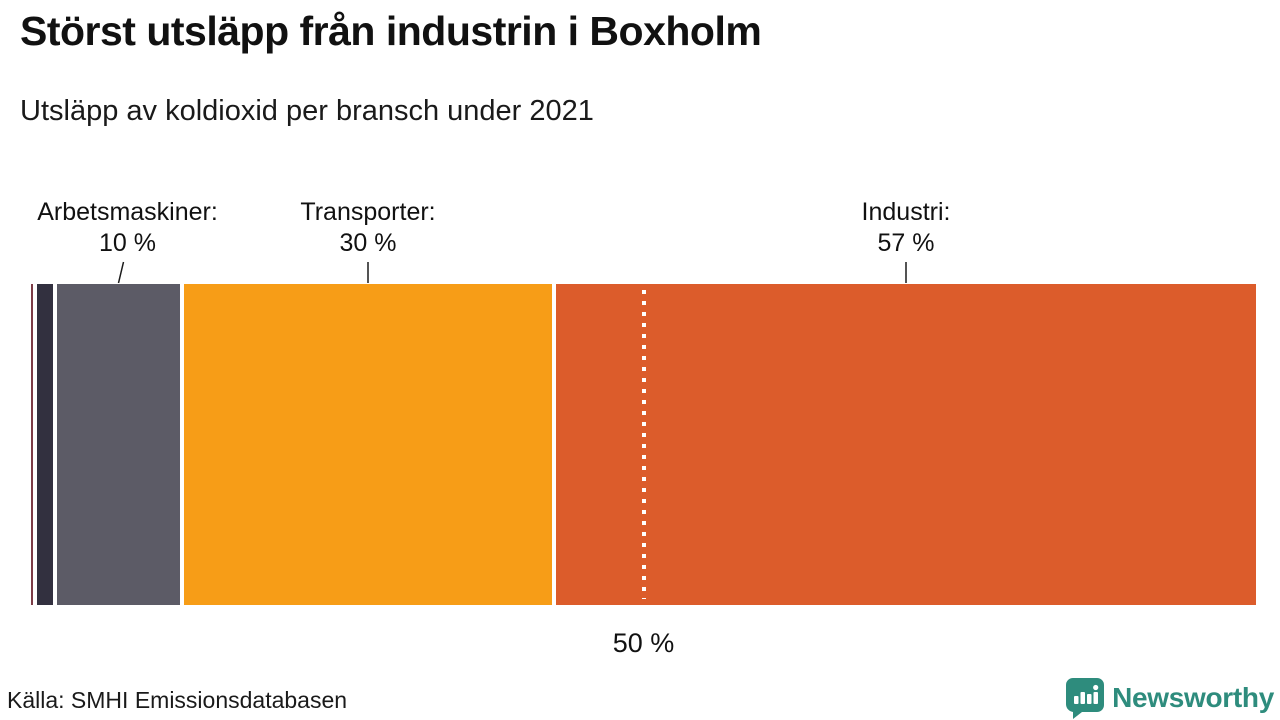 This screenshot has width=1280, height=720. Describe the element at coordinates (512, 272) in the screenshot. I see `leader-lines` at that location.